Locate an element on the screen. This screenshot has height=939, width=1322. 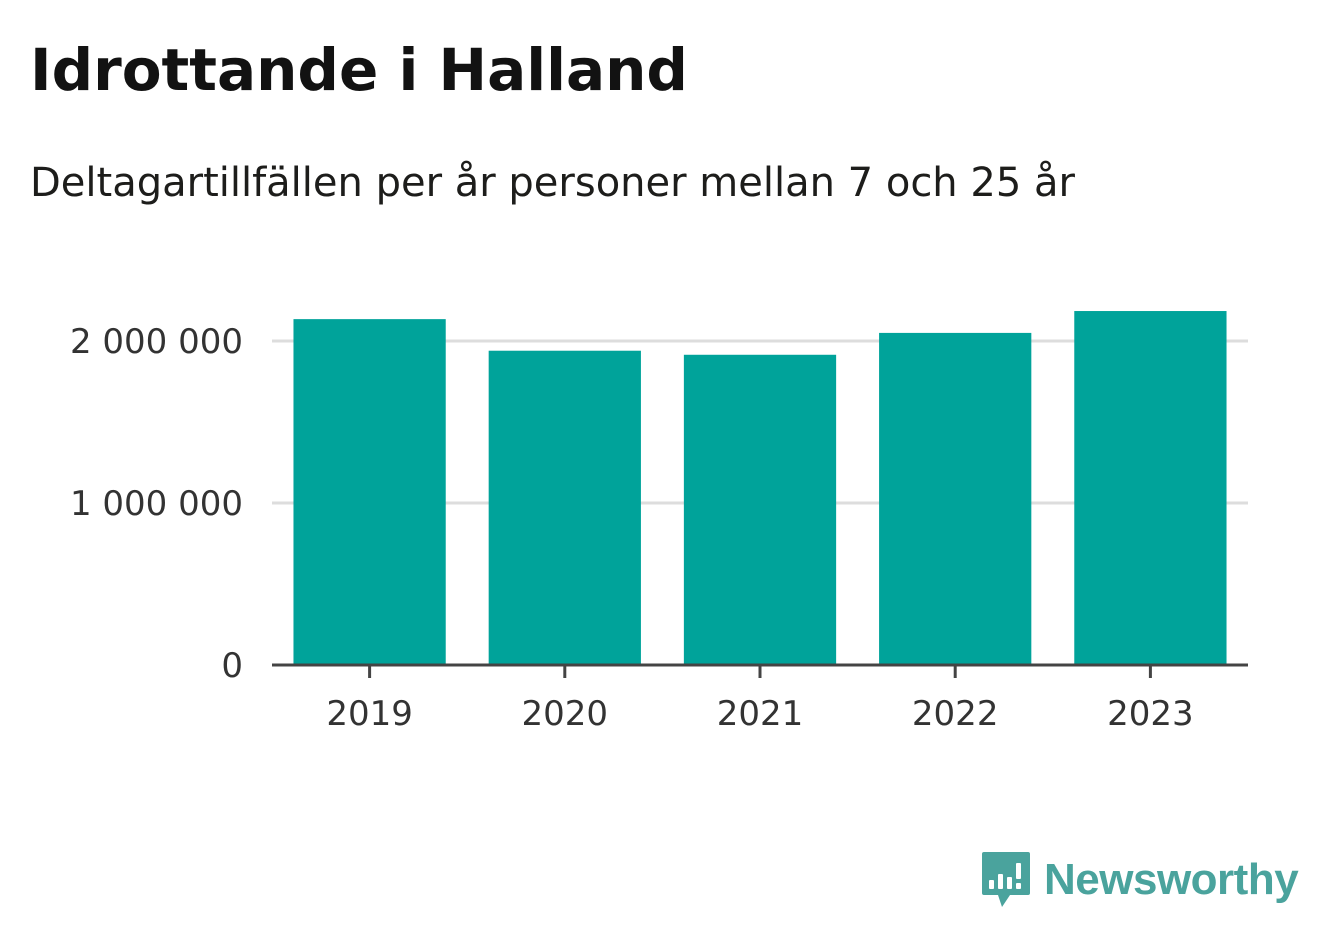
bar-2023 is located at coordinates (1150, 488).